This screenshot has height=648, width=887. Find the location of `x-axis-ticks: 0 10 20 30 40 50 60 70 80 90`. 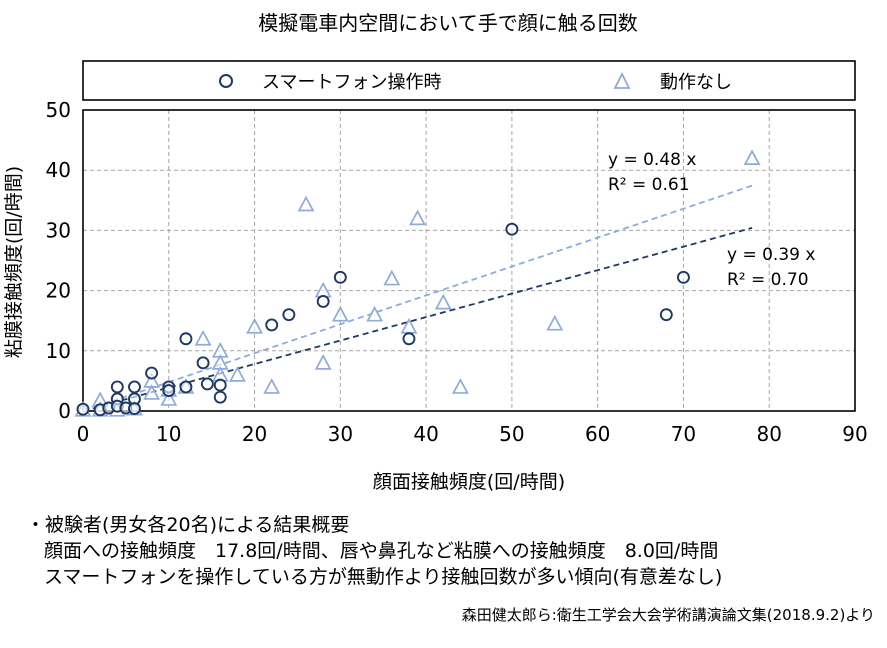

x-axis-ticks: 0 10 20 30 40 50 60 70 80 90 is located at coordinates (472, 434).